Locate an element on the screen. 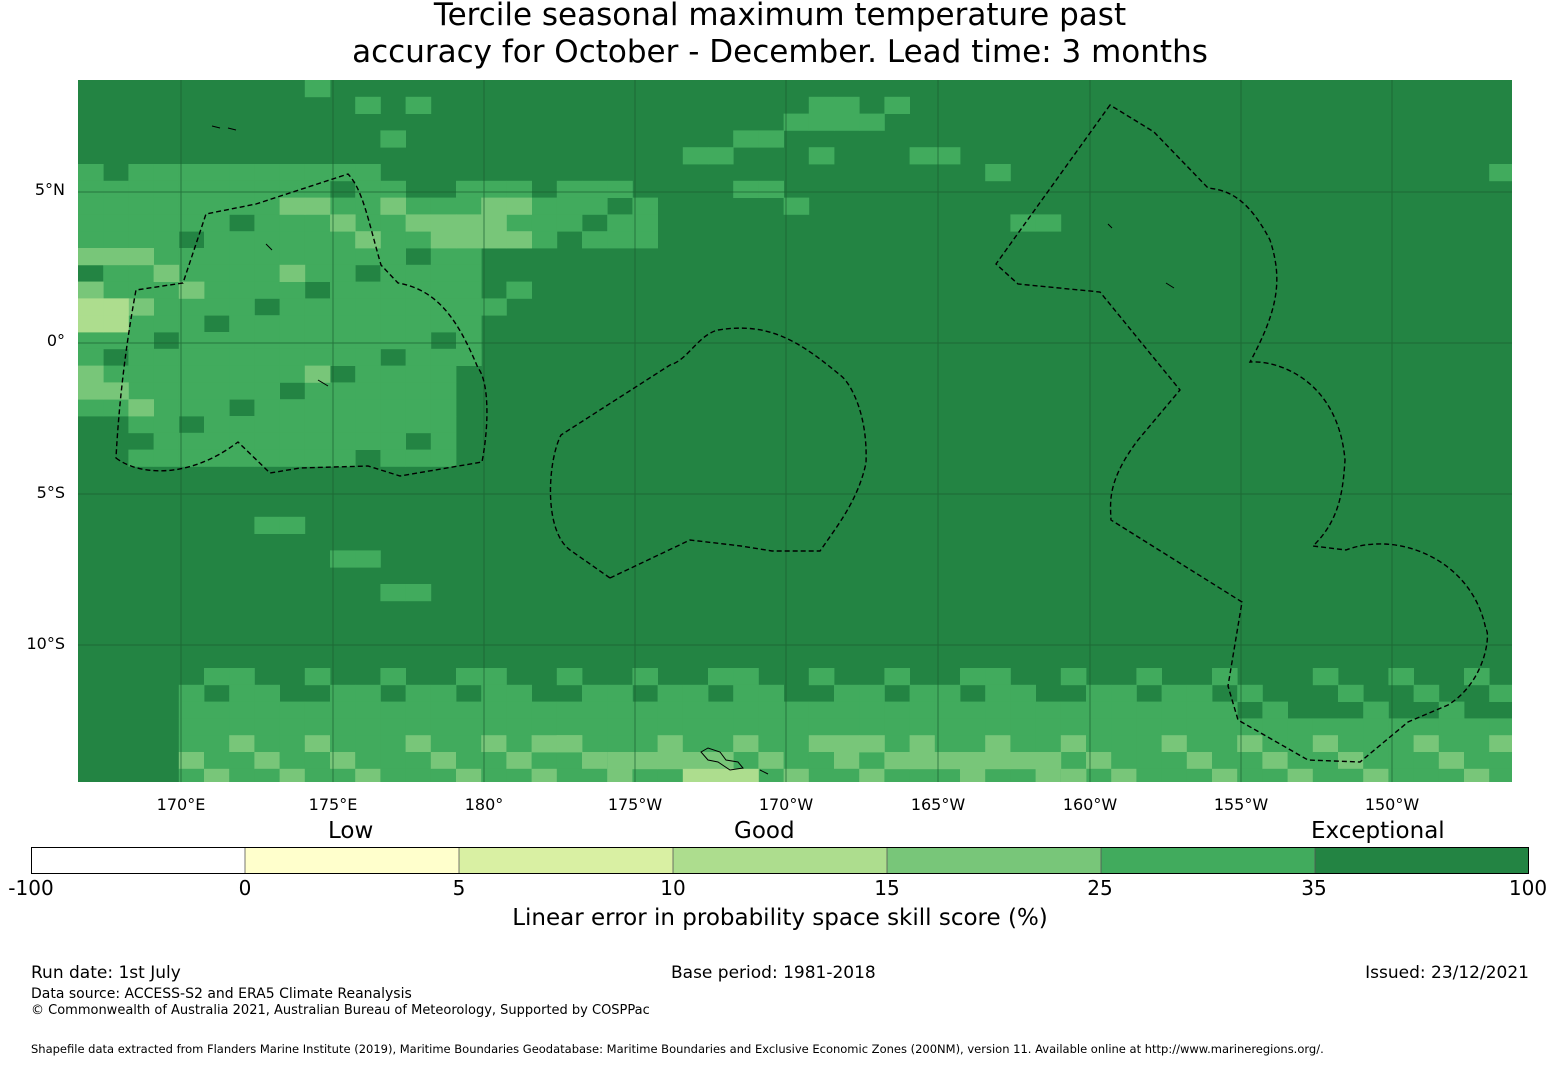 The height and width of the screenshot is (1065, 1560). lon-label-175w: 175°W is located at coordinates (635, 804).